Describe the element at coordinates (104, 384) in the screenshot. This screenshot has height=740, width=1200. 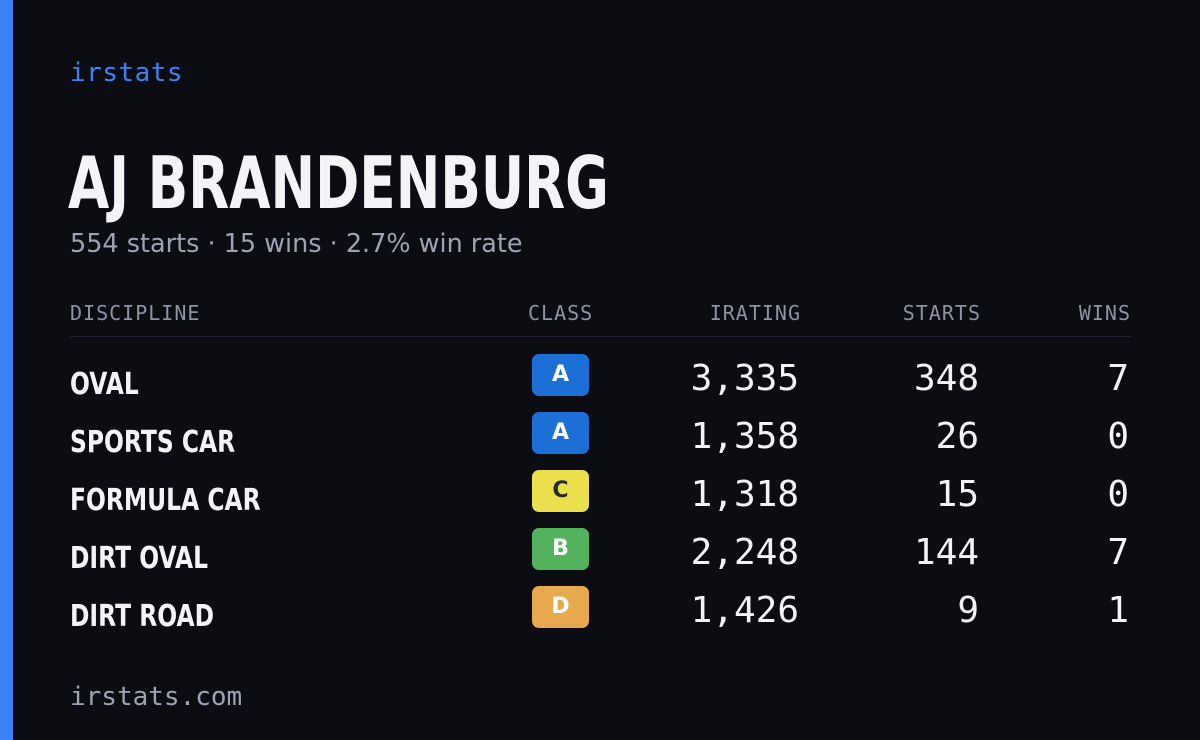
I see `discipline-label: OVAL` at that location.